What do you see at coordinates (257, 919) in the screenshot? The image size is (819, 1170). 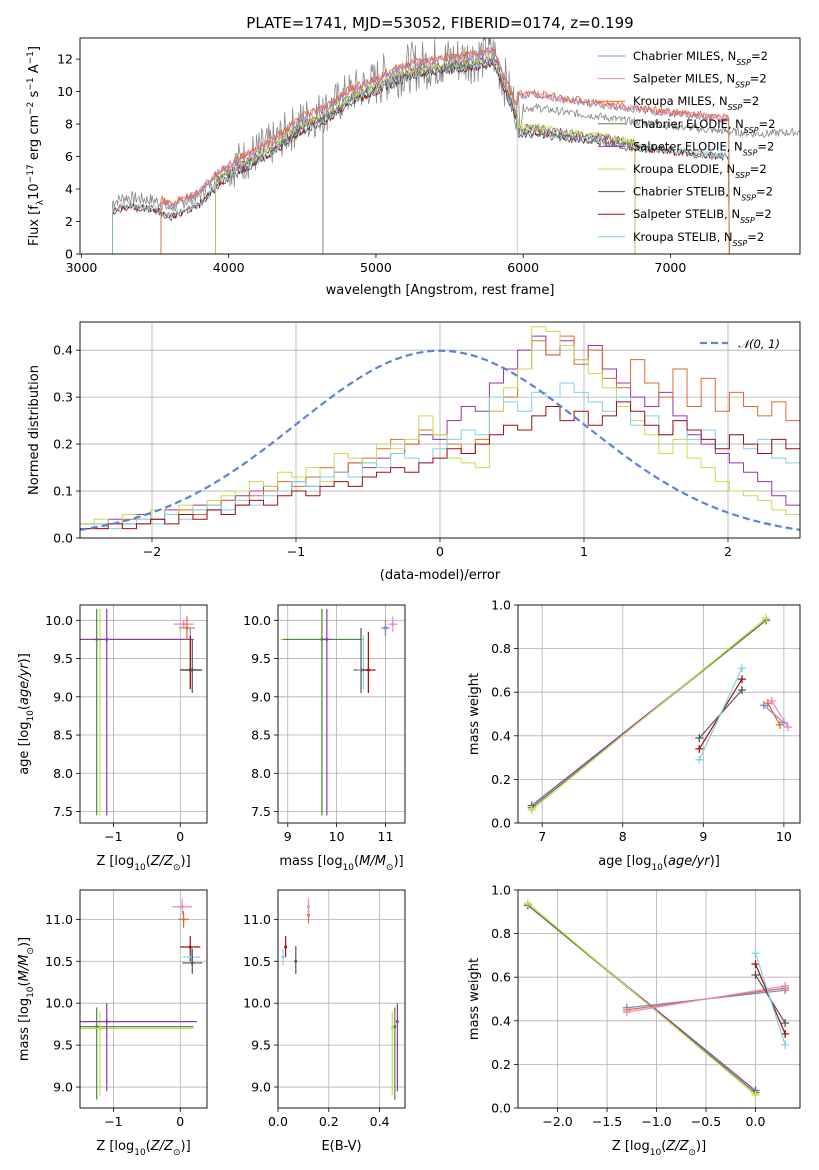 I see `y-tick-label: 11.0` at bounding box center [257, 919].